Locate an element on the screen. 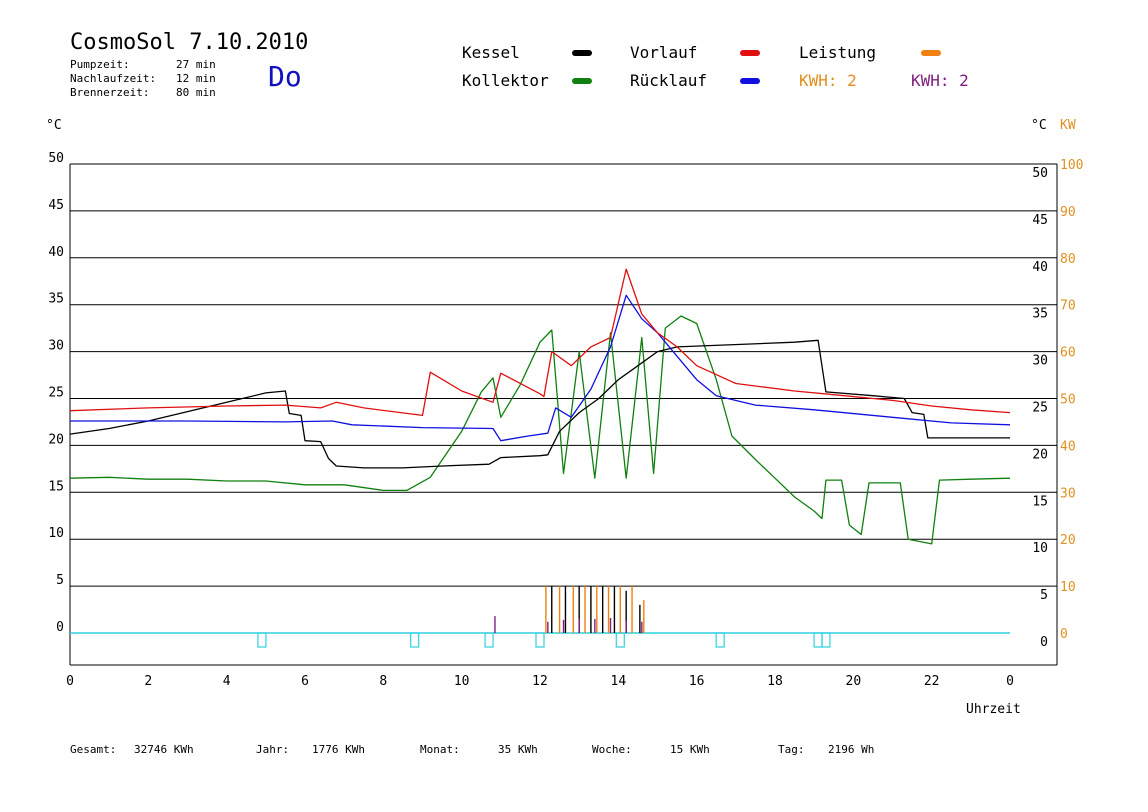 This screenshot has width=1148, height=812. left-axis-unit: °C is located at coordinates (54, 125).